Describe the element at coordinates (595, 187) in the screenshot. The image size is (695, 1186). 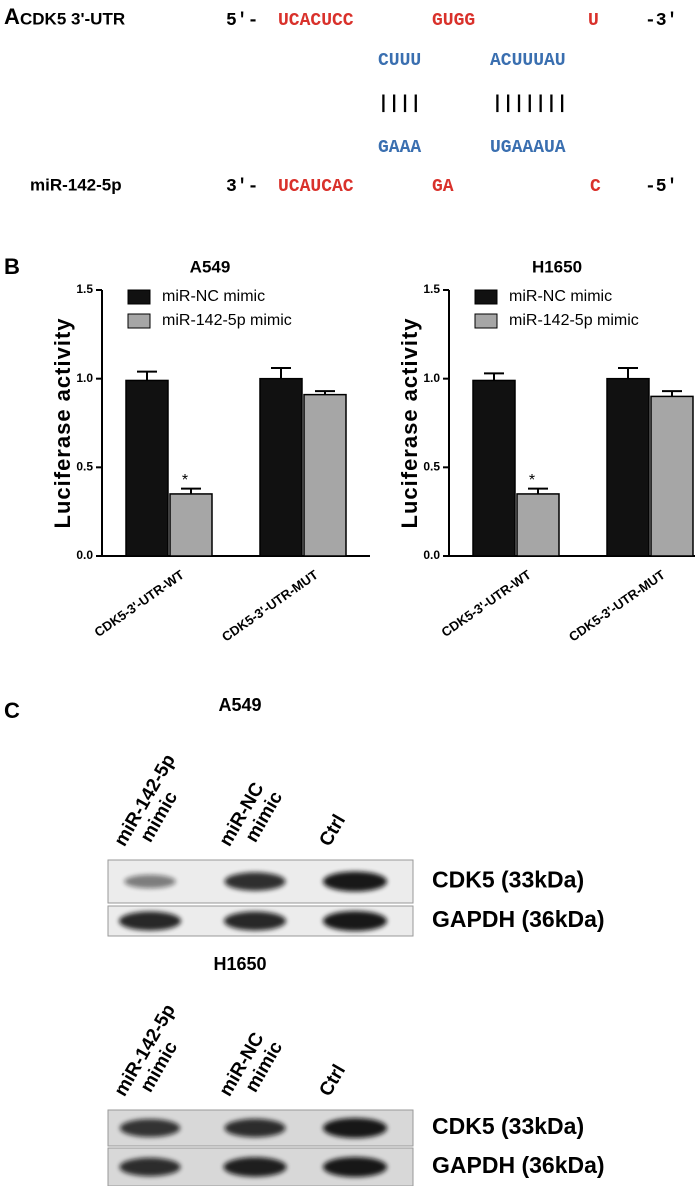
I see `seq-segment: C` at that location.